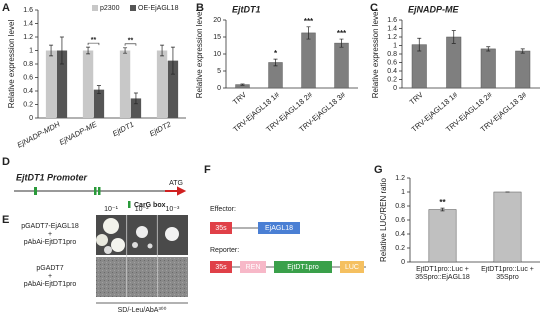 The height and width of the screenshot is (323, 550). What do you see at coordinates (392, 79) in the screenshot?
I see `y-tick-label: 0.2` at bounding box center [392, 79].